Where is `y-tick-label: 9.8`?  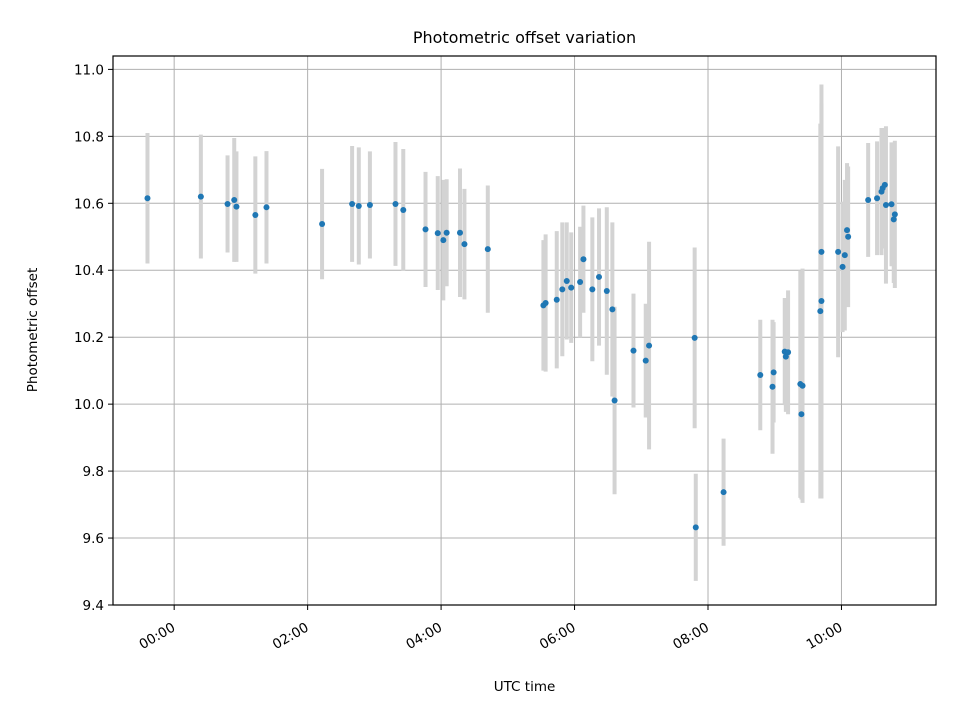
y-tick-label: 9.8 is located at coordinates (93, 472).